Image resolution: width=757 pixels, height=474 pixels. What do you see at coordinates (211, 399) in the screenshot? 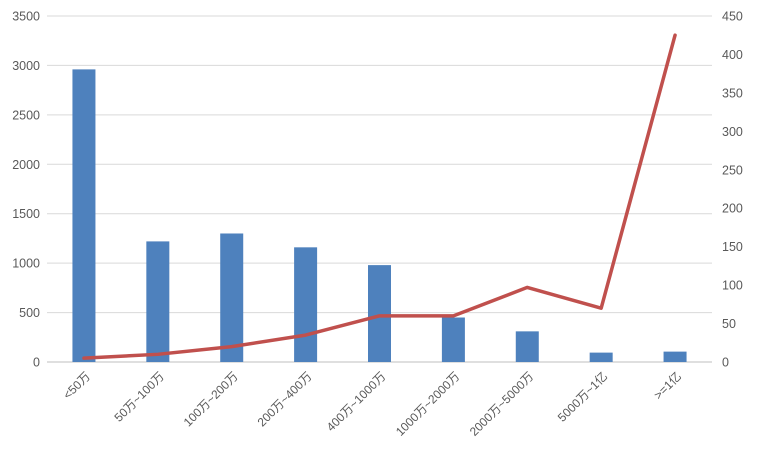
I see `x-axis-category-label: 100万~200万` at bounding box center [211, 399].